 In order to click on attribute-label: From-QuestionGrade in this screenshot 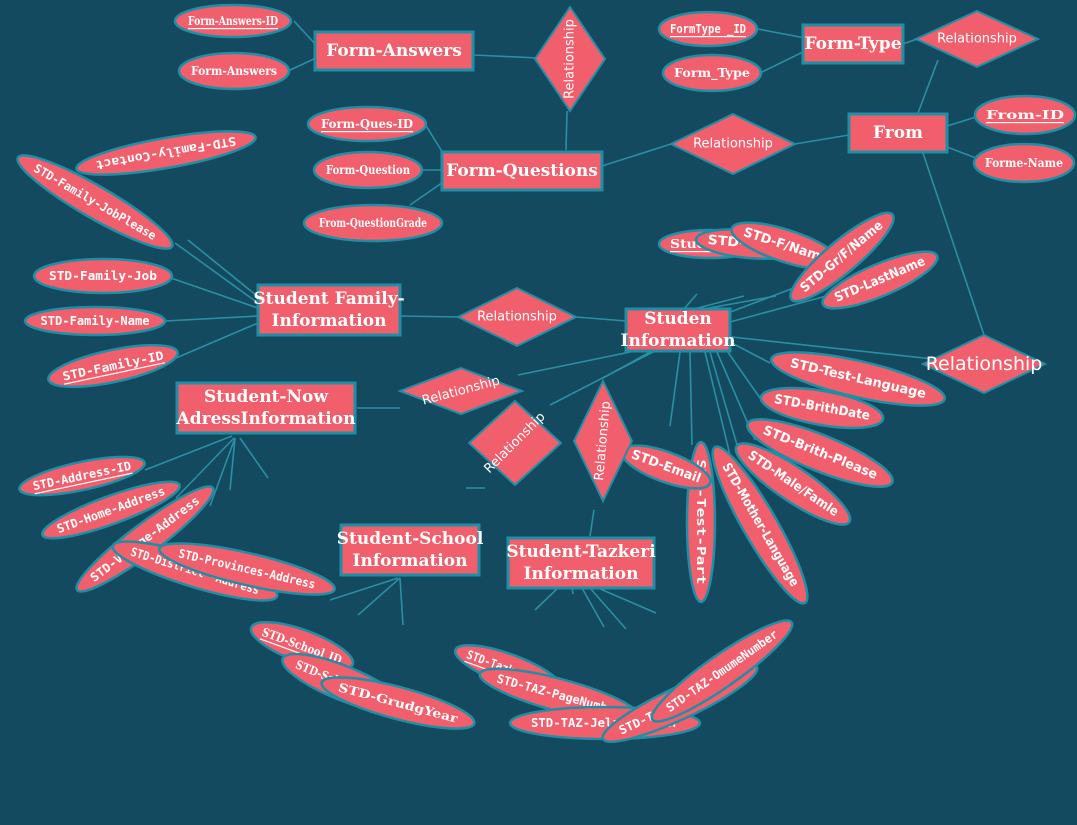, I will do `click(373, 223)`.